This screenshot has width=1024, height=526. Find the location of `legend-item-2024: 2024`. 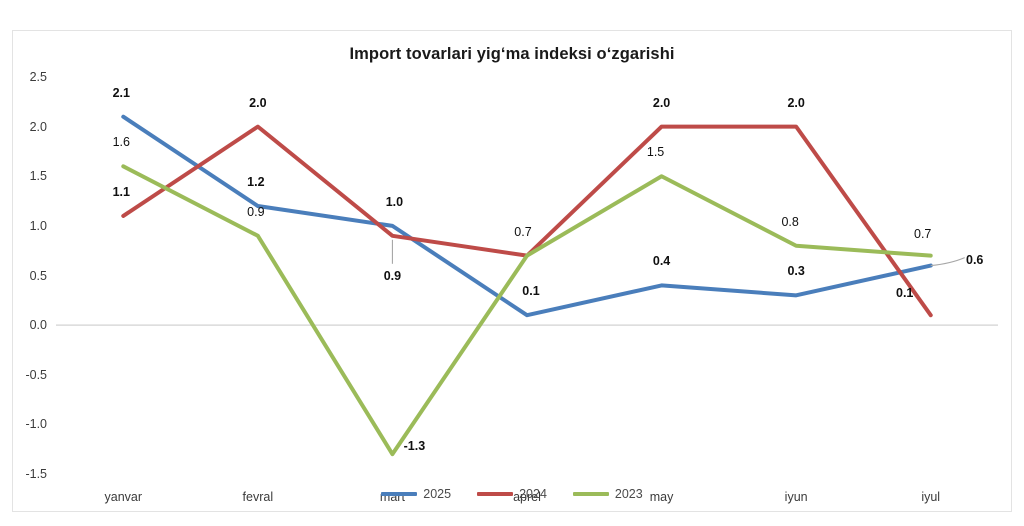

legend-item-2024: 2024 is located at coordinates (512, 494).